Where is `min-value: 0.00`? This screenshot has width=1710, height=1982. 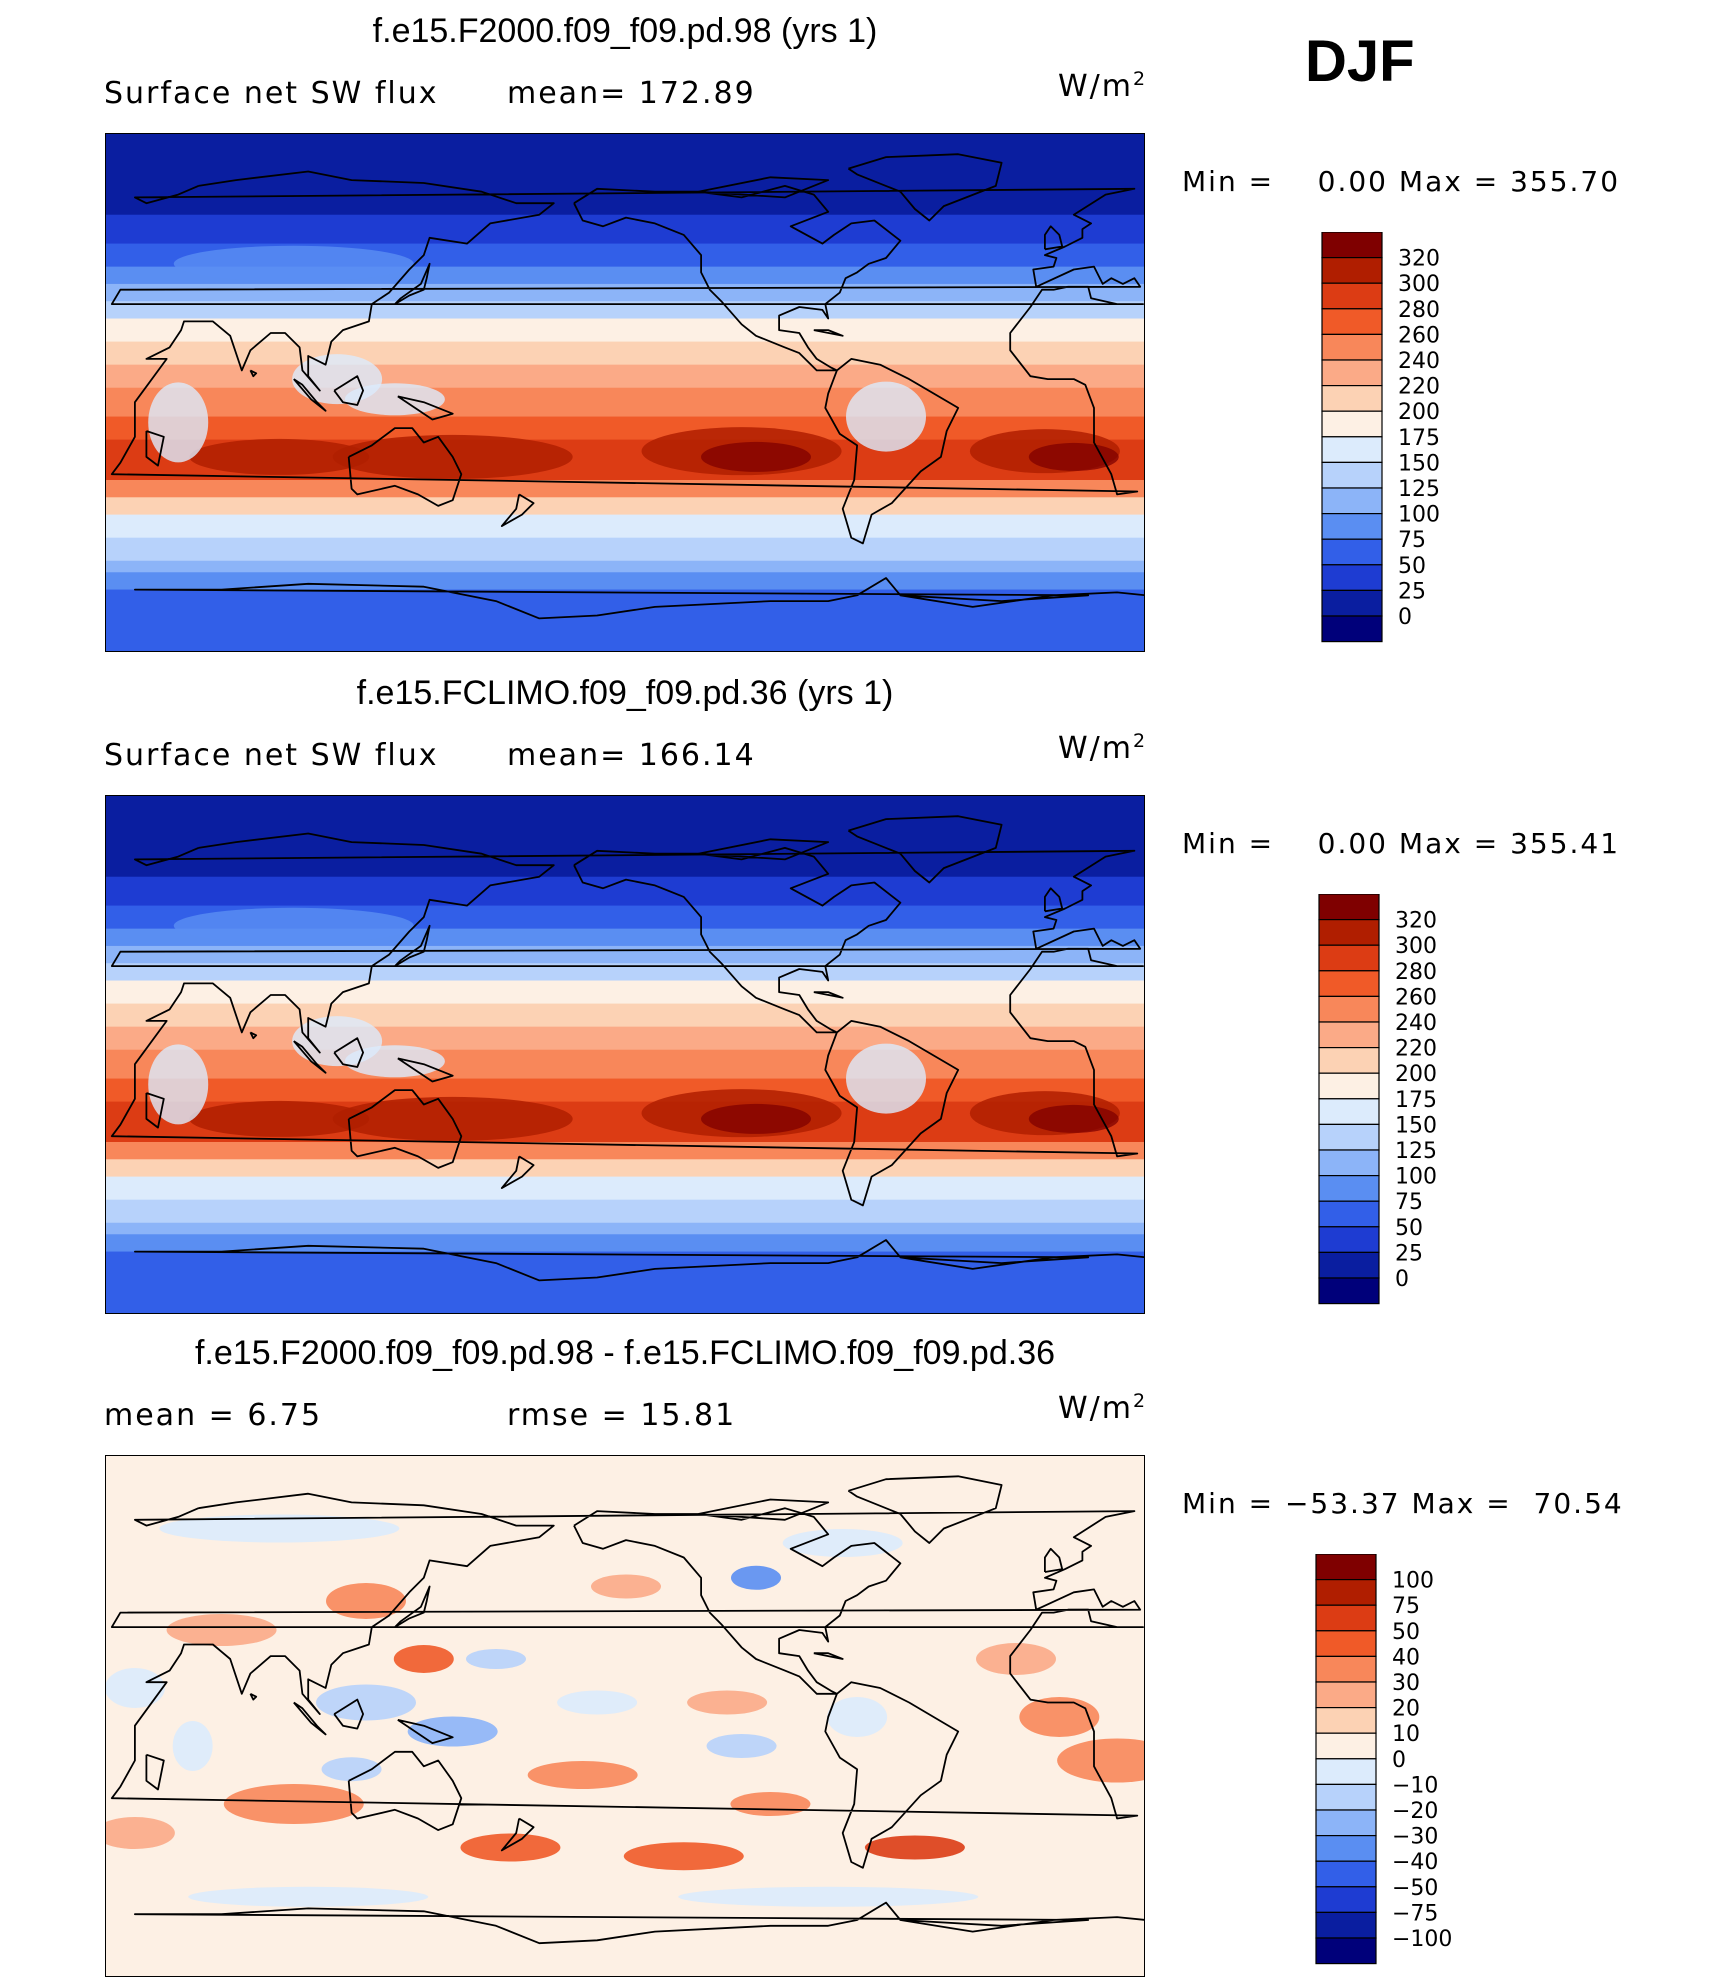 min-value: 0.00 is located at coordinates (1352, 181).